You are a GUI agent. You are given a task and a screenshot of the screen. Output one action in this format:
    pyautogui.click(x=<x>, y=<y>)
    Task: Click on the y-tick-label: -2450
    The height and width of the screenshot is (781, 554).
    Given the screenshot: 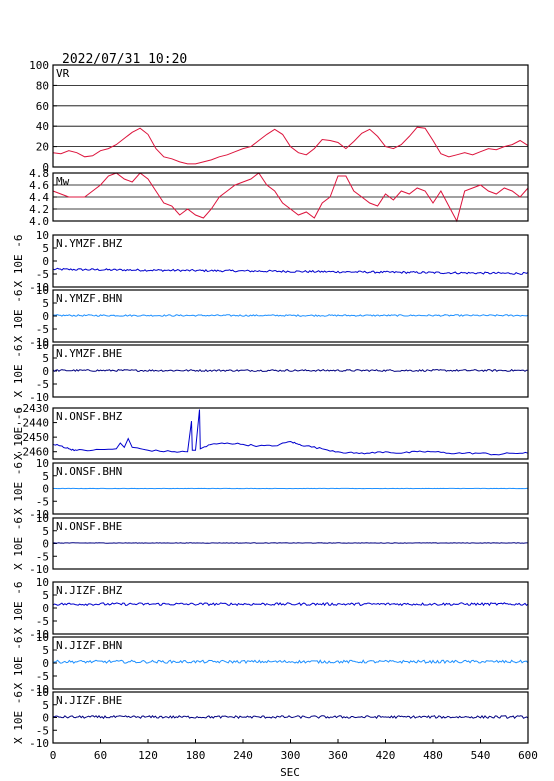 What is the action you would take?
    pyautogui.click(x=32, y=437)
    